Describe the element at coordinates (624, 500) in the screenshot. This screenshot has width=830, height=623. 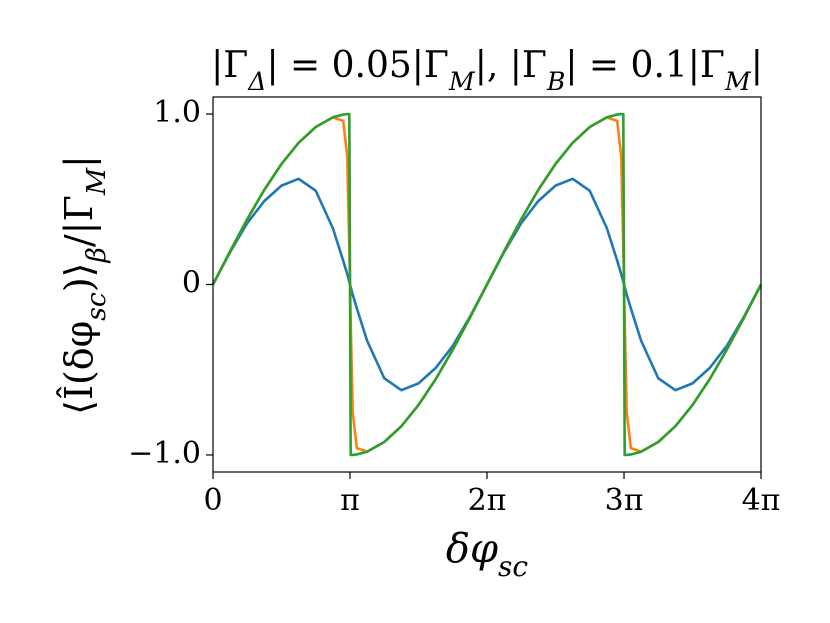
I see `x-tick-label: 3π` at that location.